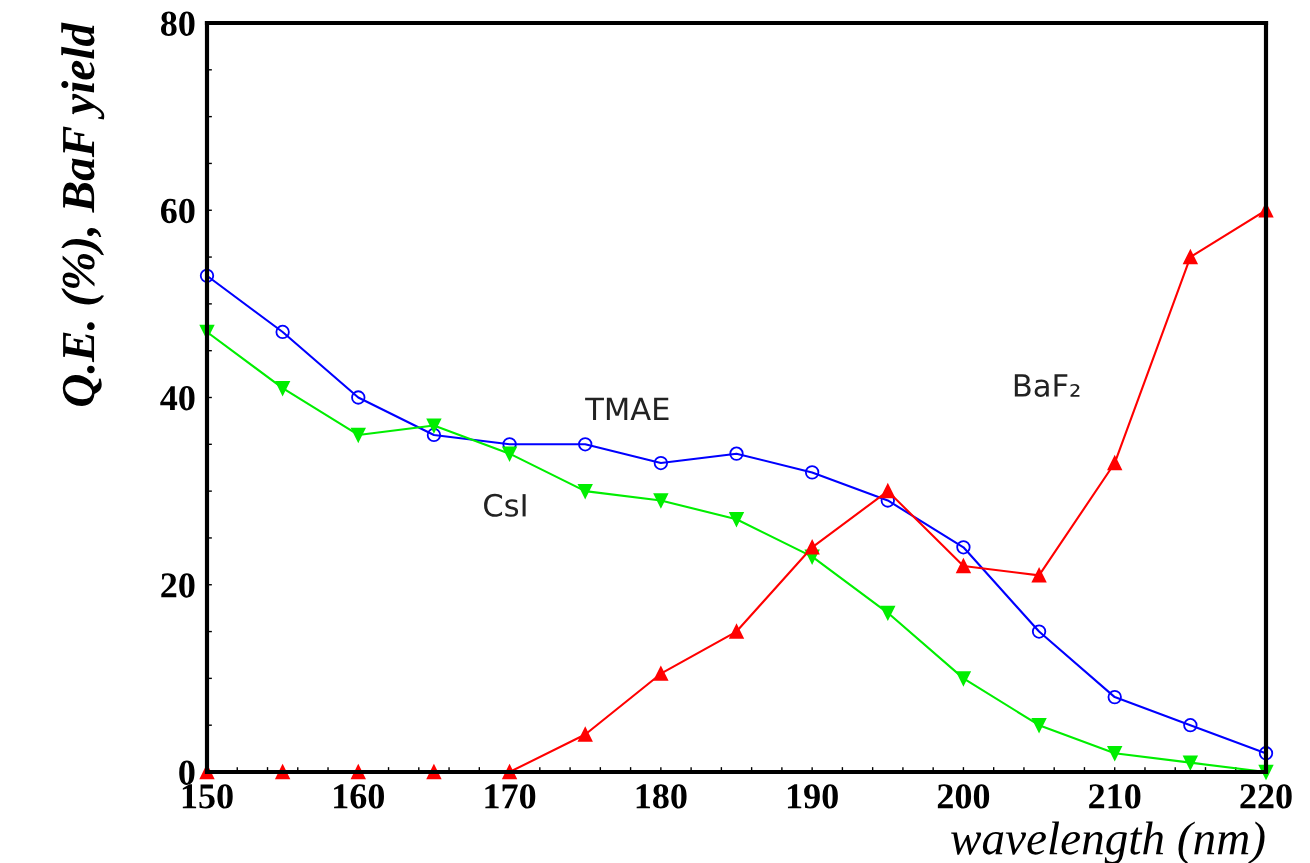 The height and width of the screenshot is (863, 1310). Describe the element at coordinates (187, 772) in the screenshot. I see `y-tick-label: 0` at that location.